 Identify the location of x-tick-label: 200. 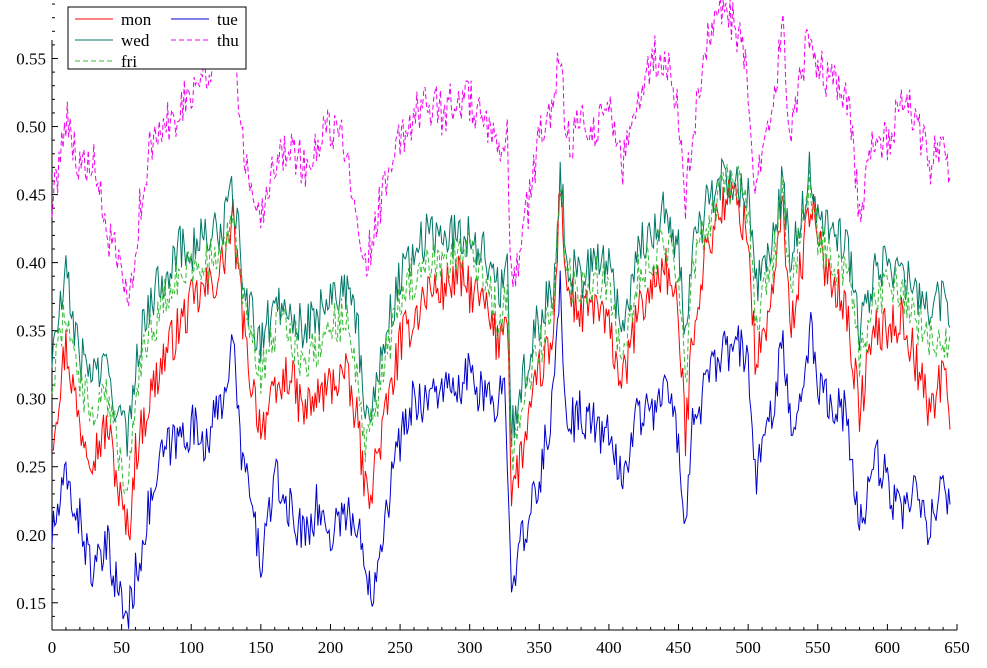
(331, 647).